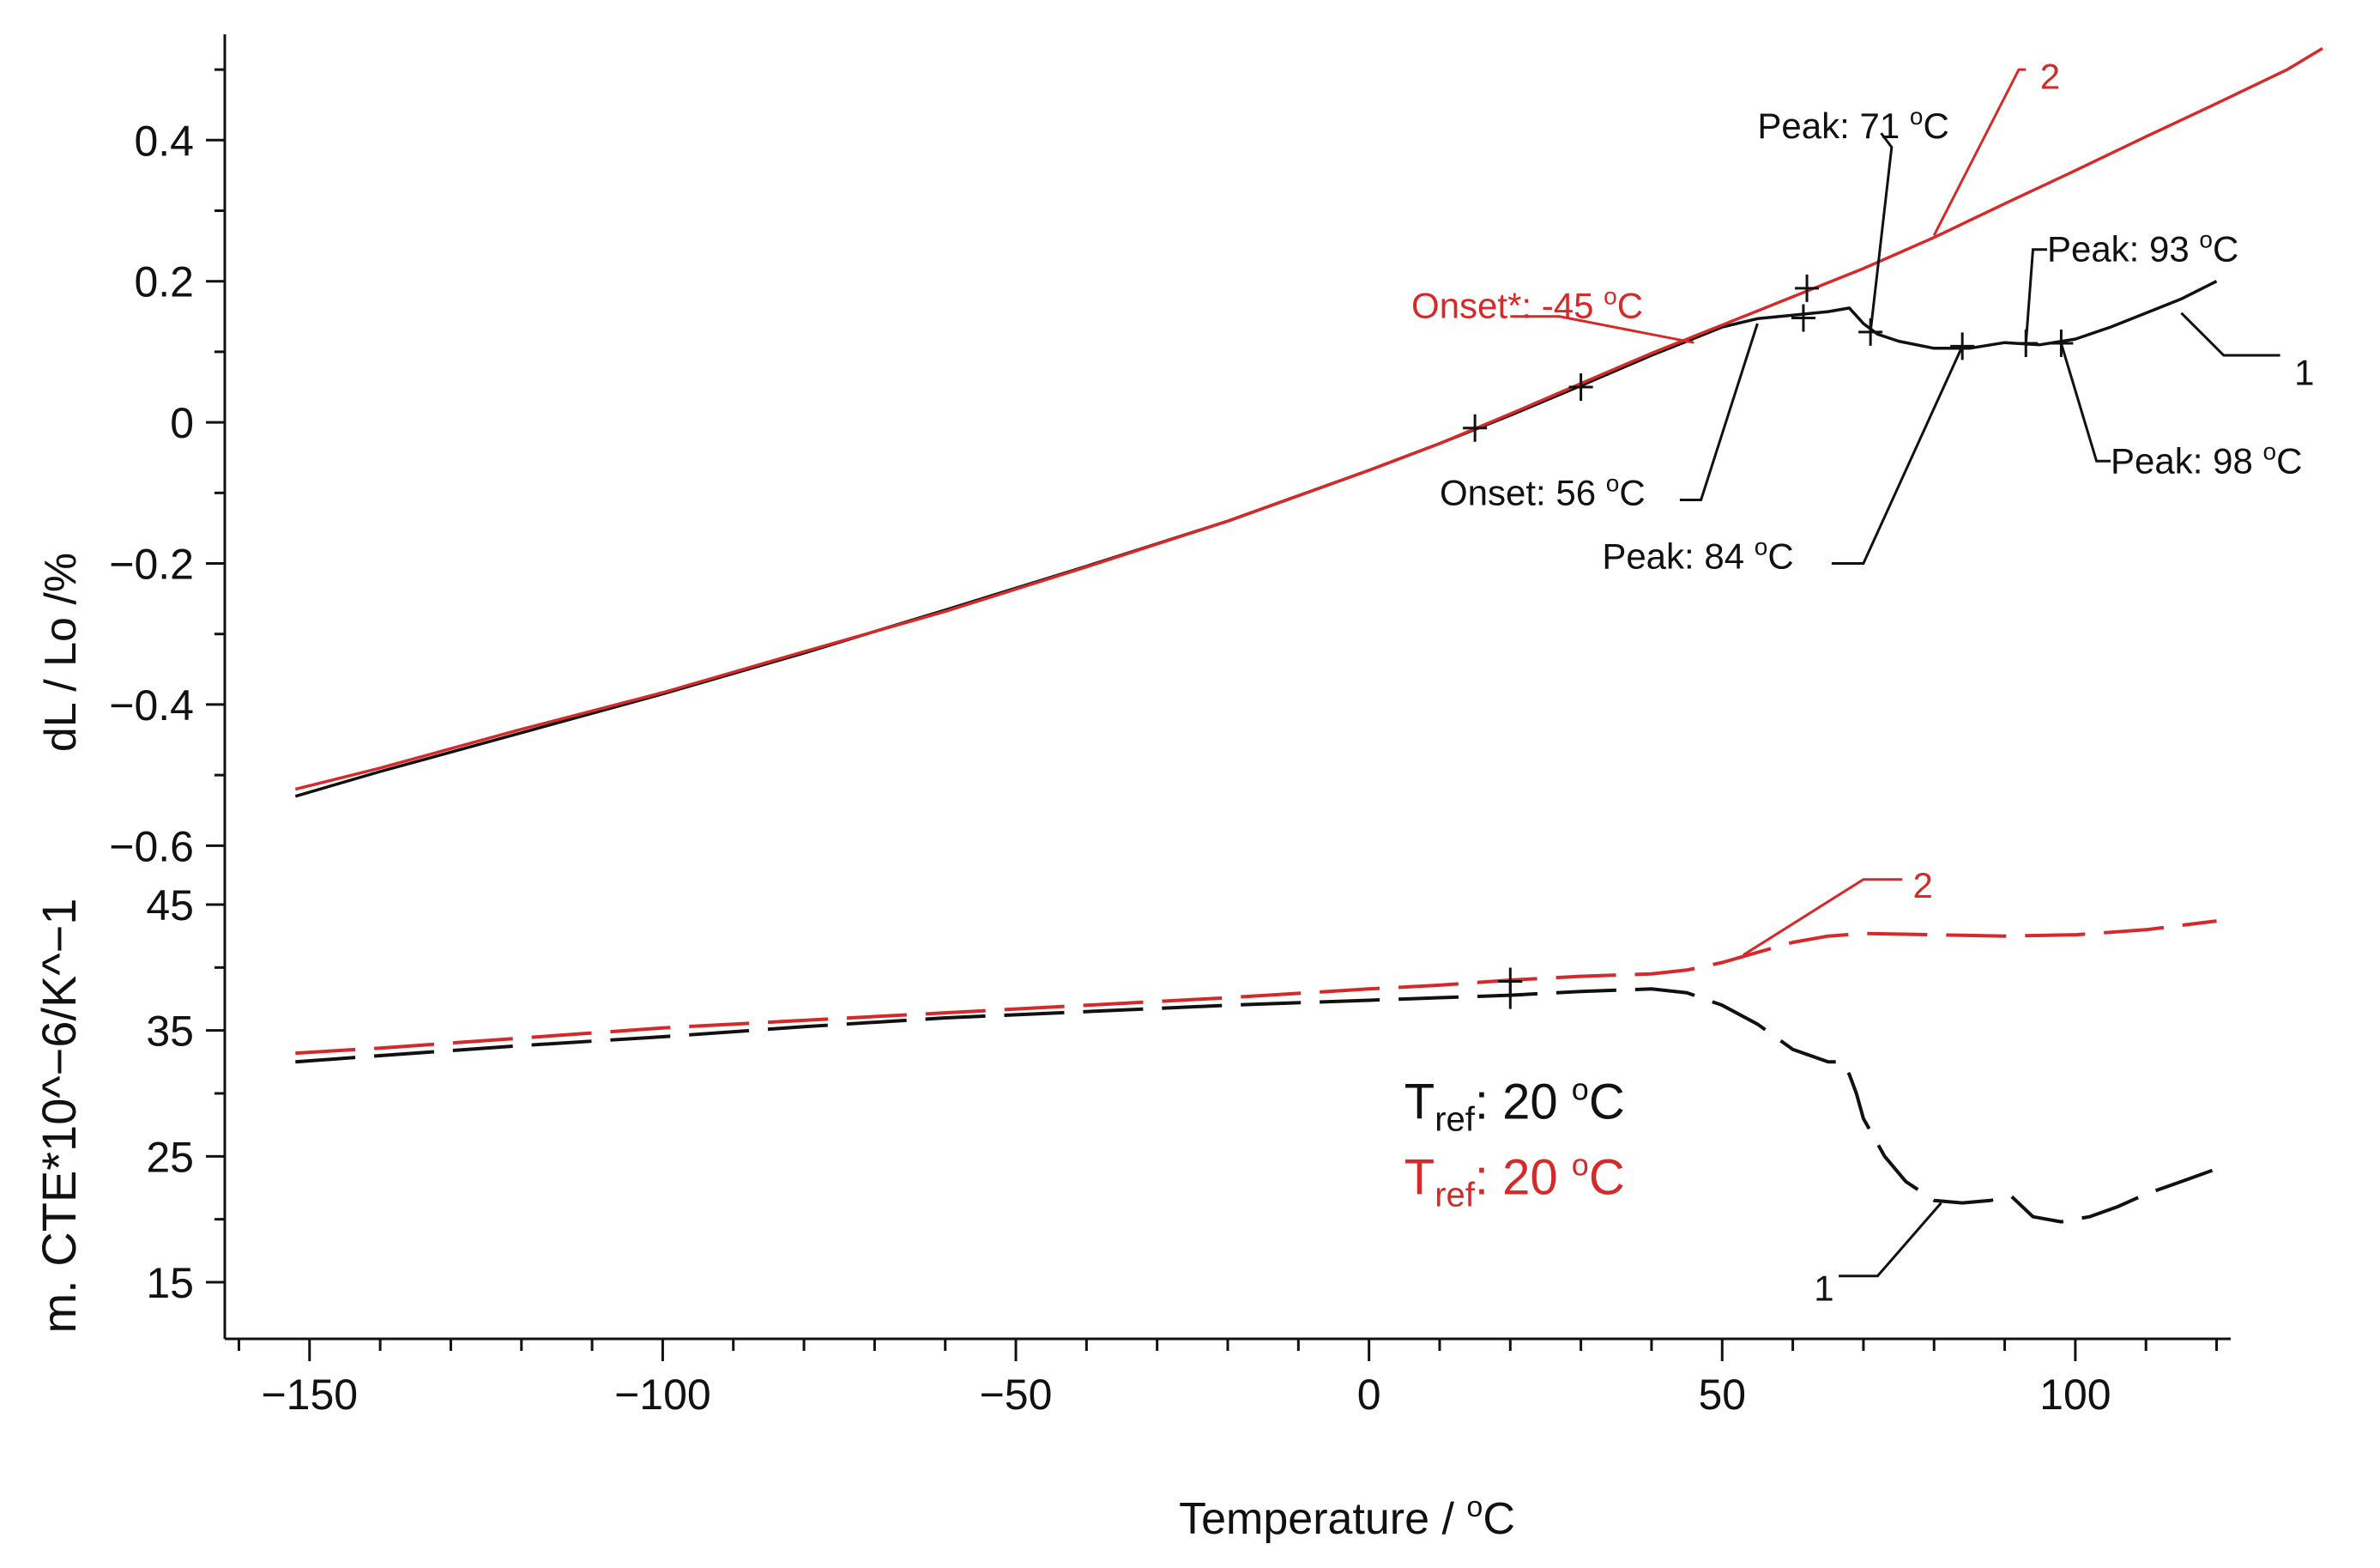 The height and width of the screenshot is (1568, 2380). Describe the element at coordinates (1256, 1105) in the screenshot. I see `cte-series-1-line` at that location.